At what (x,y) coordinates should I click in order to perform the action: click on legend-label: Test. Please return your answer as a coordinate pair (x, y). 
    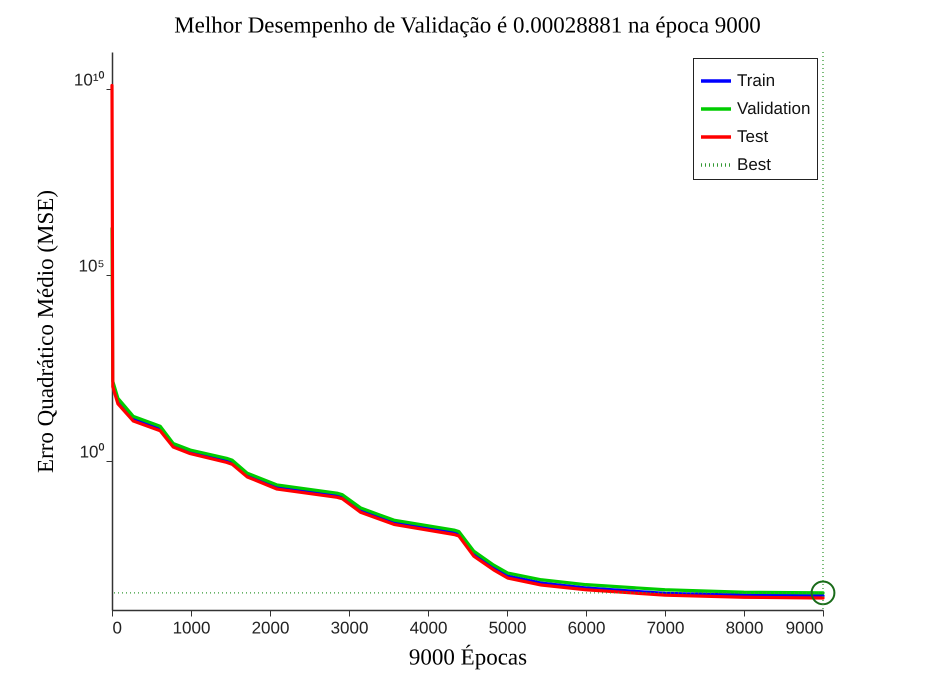
    Looking at the image, I should click on (752, 136).